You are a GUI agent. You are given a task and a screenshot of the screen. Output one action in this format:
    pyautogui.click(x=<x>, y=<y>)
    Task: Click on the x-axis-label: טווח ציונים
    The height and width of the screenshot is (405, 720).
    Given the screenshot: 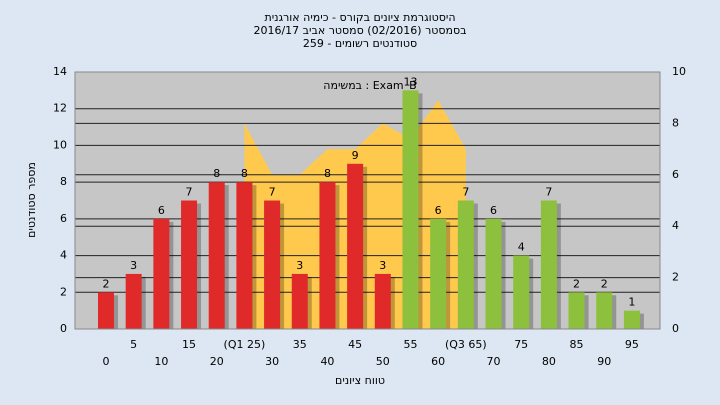 What is the action you would take?
    pyautogui.click(x=360, y=380)
    